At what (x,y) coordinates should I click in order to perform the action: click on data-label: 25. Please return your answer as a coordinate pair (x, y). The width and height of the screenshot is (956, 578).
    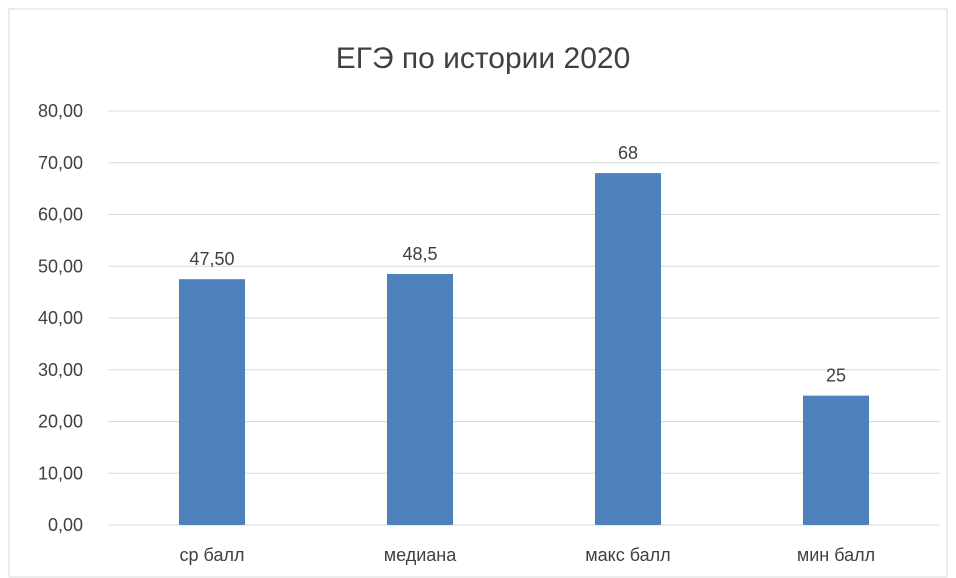
    Looking at the image, I should click on (836, 376).